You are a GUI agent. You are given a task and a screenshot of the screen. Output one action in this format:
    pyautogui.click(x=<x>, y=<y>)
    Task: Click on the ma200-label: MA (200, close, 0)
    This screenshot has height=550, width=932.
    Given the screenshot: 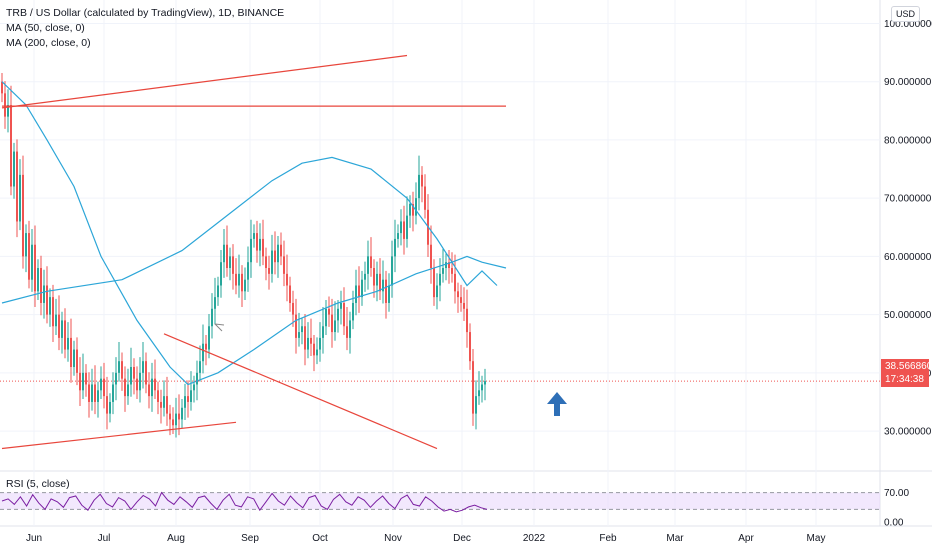 What is the action you would take?
    pyautogui.click(x=48, y=43)
    